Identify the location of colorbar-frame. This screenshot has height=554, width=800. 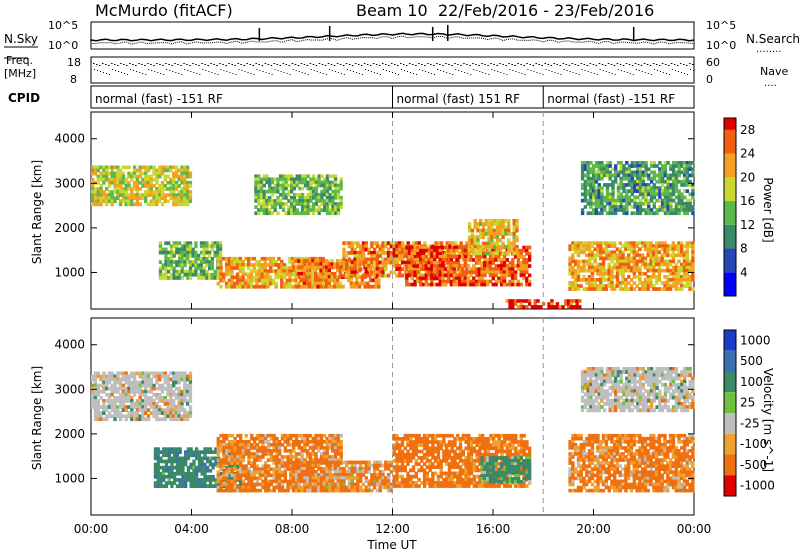
(730, 207).